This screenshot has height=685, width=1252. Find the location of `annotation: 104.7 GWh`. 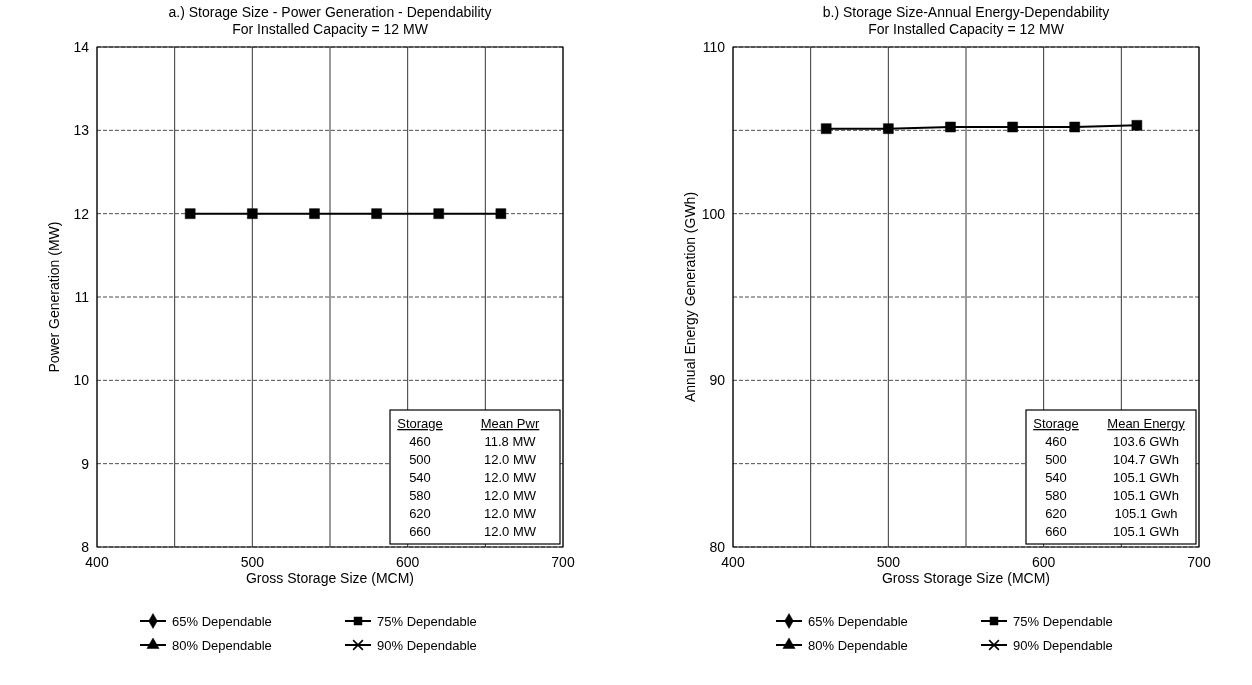

annotation: 104.7 GWh is located at coordinates (1146, 459).